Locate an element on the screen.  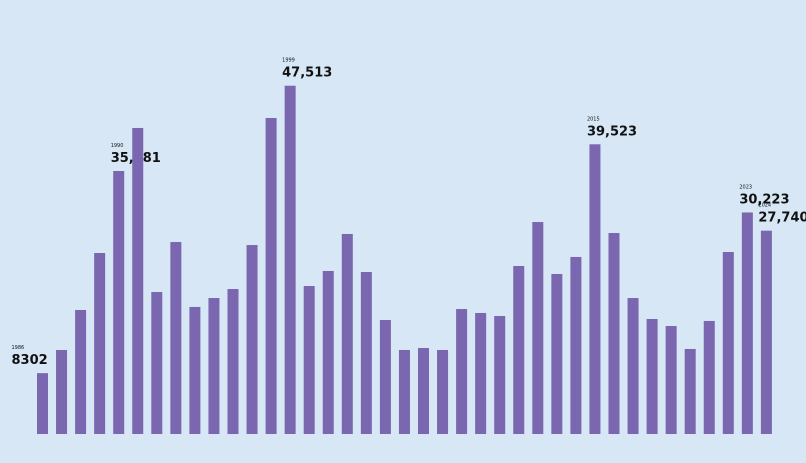
year-label: 2015 is located at coordinates (593, 119).